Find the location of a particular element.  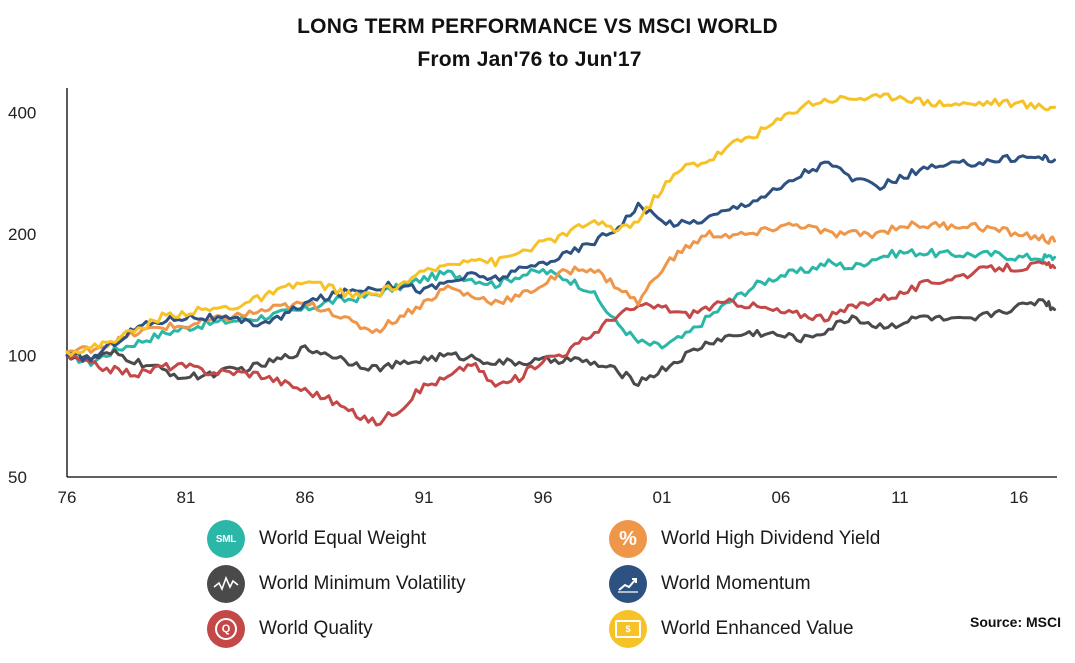

legend-item: Q World Quality is located at coordinates (290, 629).